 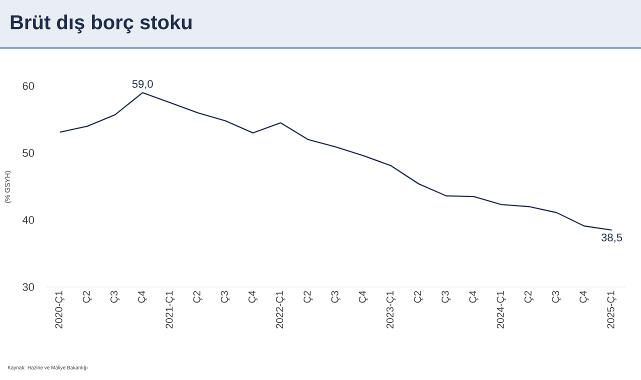 What do you see at coordinates (28, 220) in the screenshot?
I see `y-tick-label: 40` at bounding box center [28, 220].